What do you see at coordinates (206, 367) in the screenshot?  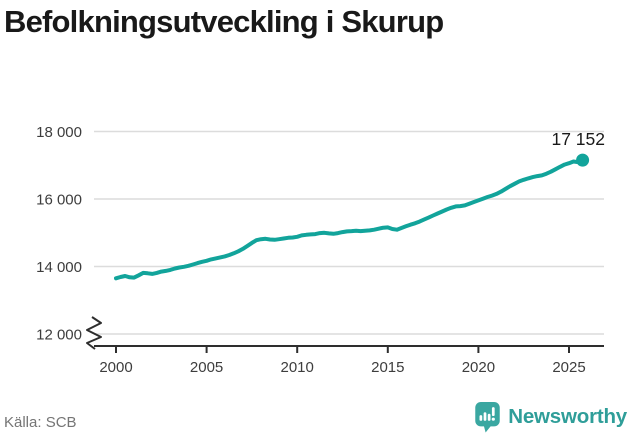 I see `x-tick-label: 2005` at bounding box center [206, 367].